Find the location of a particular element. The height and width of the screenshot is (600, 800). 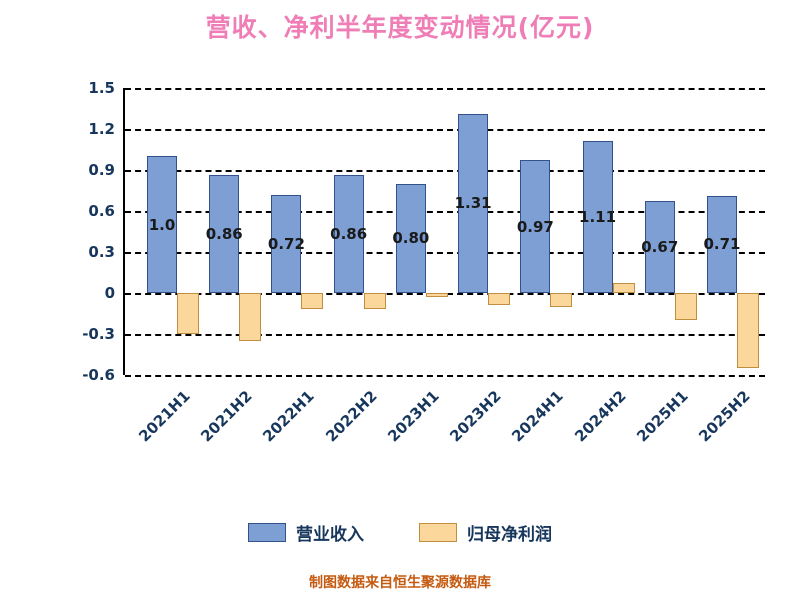

bar-value-label: 1.31 is located at coordinates (473, 203).